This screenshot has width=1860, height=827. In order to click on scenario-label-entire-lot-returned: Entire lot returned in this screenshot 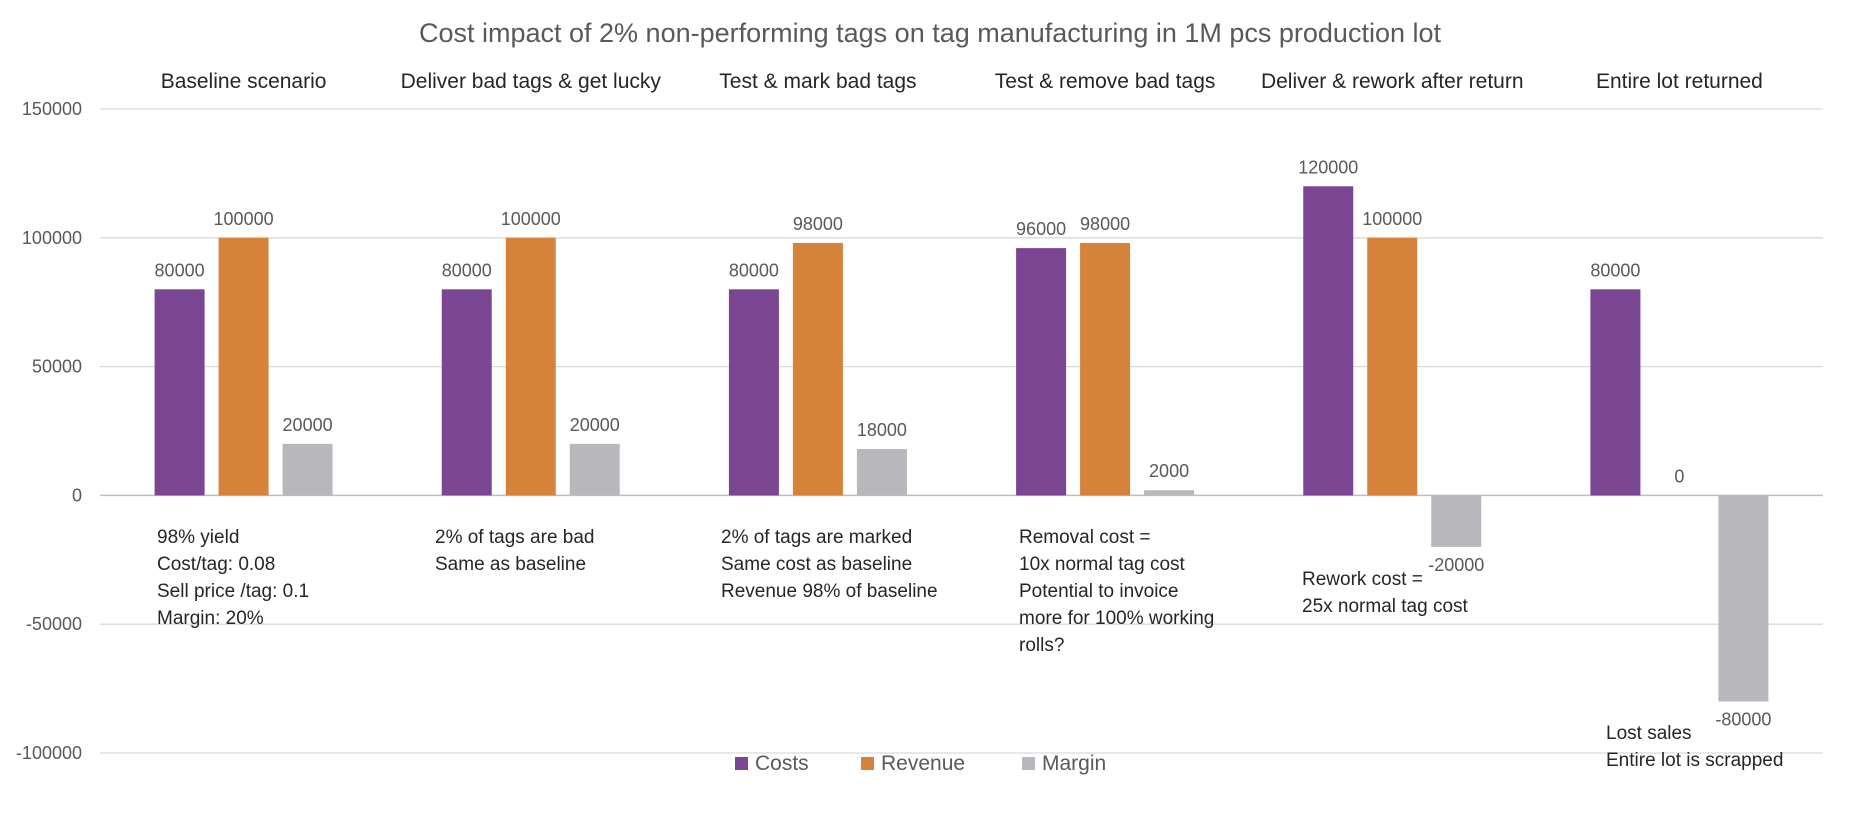, I will do `click(1679, 81)`.